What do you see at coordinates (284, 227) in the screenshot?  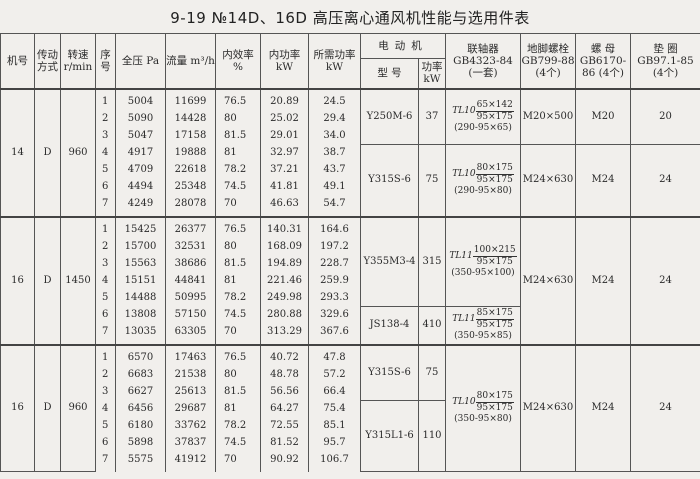 I see `internal-power-cell: 140.31` at bounding box center [284, 227].